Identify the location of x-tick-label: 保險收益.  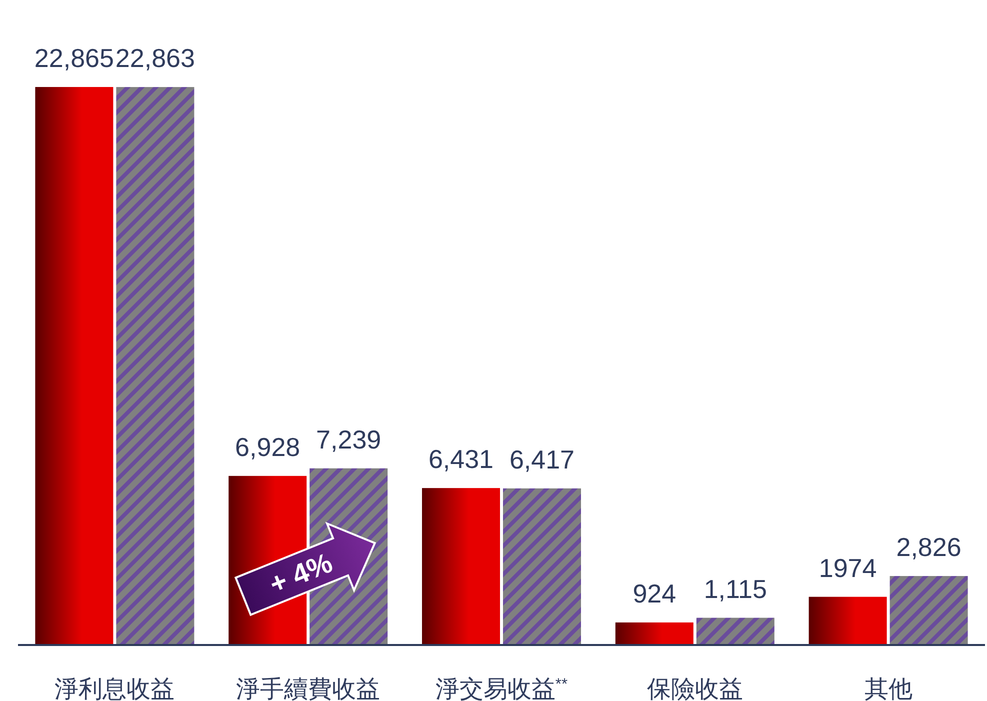
(694, 688).